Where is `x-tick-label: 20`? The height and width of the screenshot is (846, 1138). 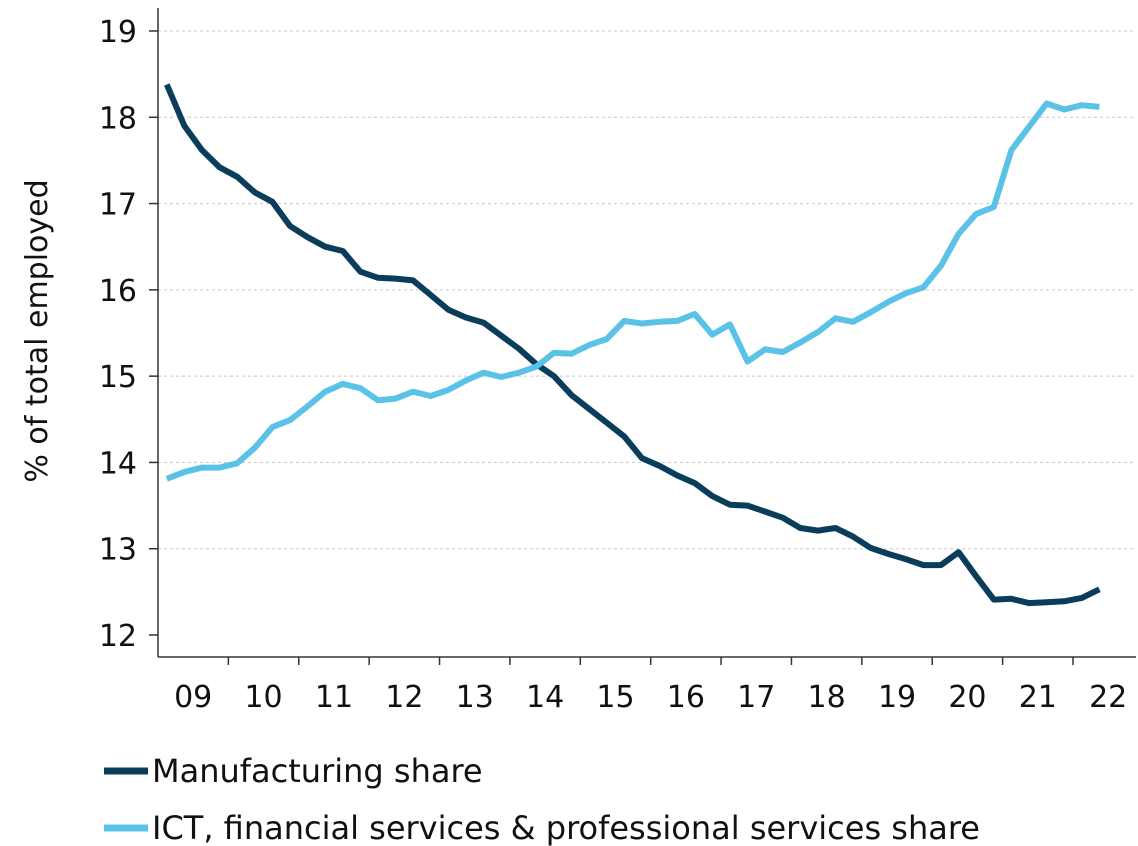 x-tick-label: 20 is located at coordinates (967, 697).